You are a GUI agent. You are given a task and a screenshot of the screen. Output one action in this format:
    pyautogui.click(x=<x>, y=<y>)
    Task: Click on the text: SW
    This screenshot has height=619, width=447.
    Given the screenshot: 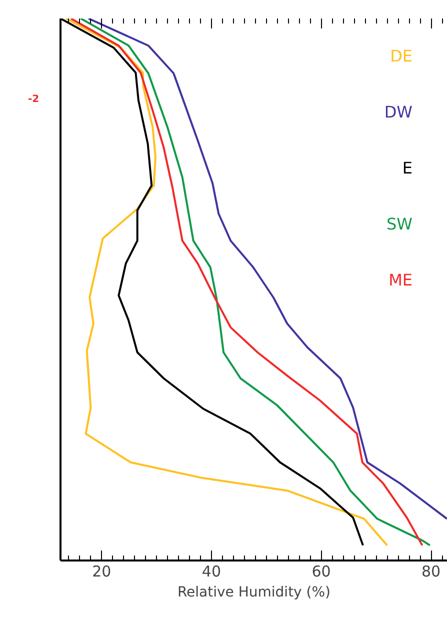 What is the action you would take?
    pyautogui.click(x=399, y=224)
    